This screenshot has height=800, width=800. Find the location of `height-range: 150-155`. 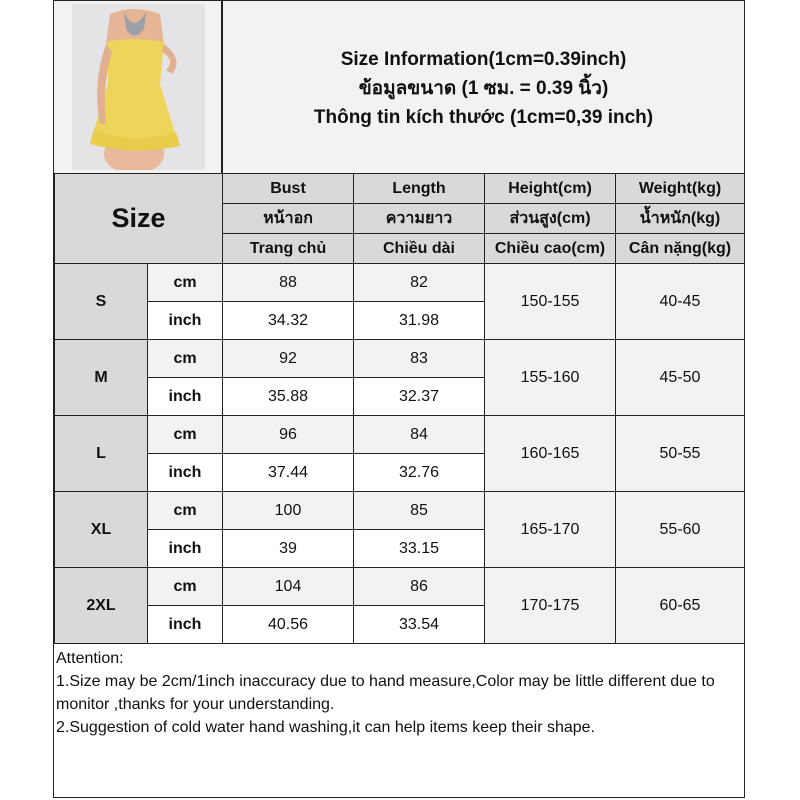

height-range: 150-155 is located at coordinates (550, 301).